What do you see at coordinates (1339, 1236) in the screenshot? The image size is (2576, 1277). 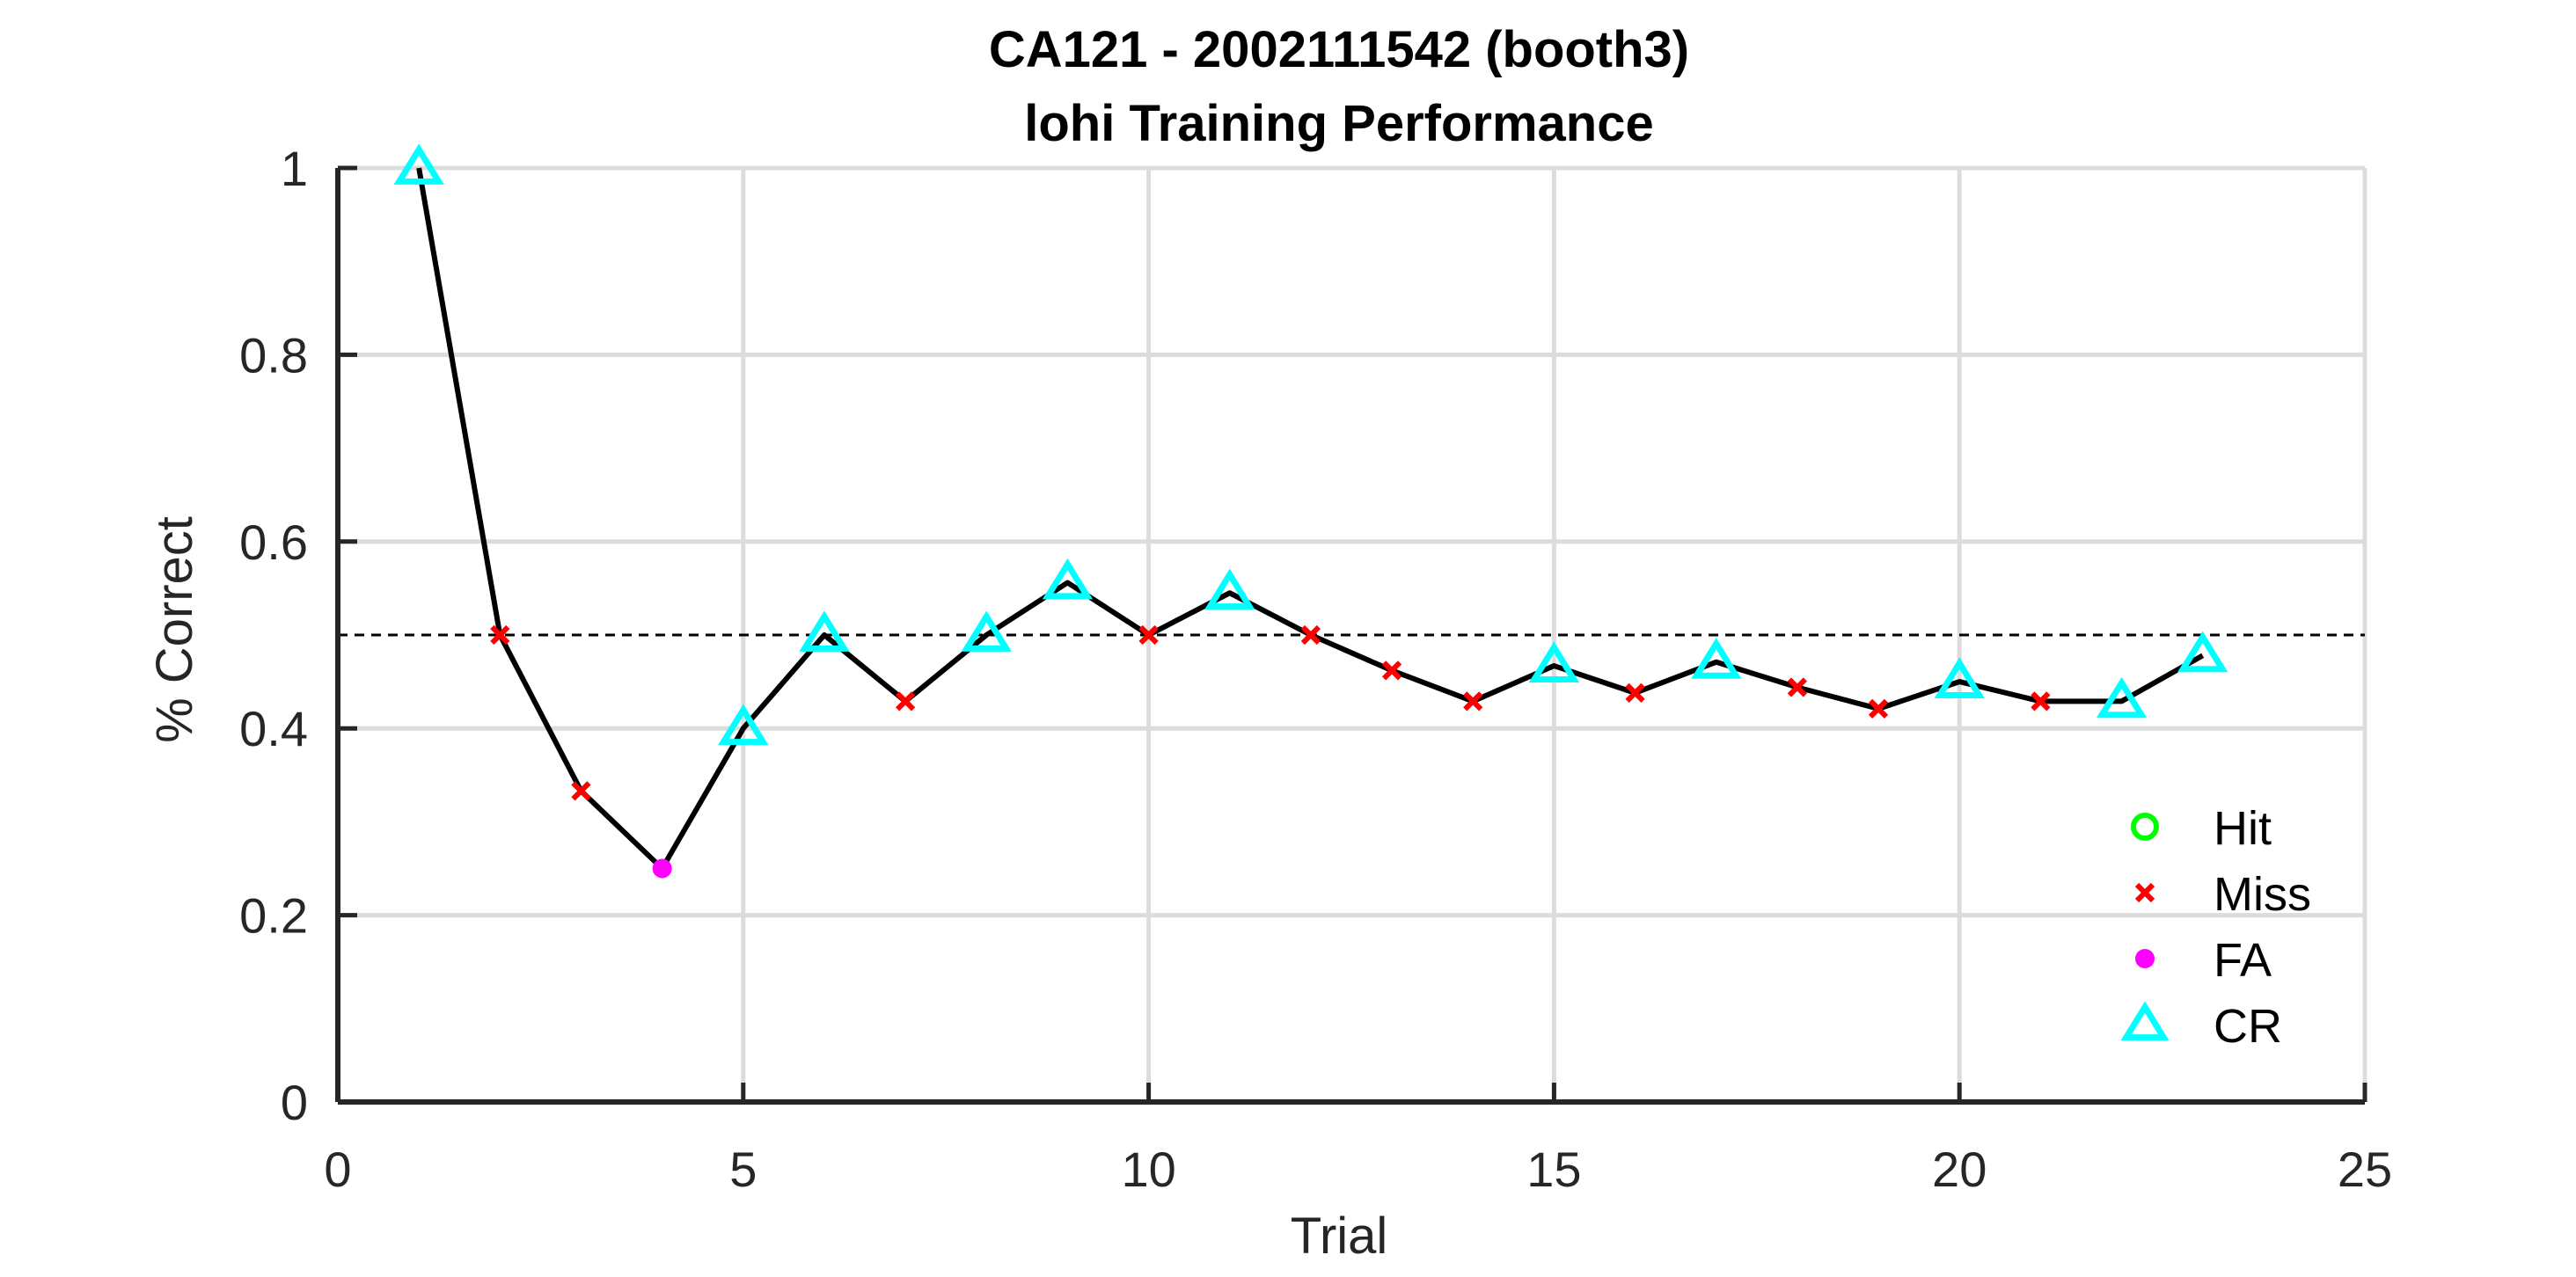 I see `x-axis-label: Trial` at bounding box center [1339, 1236].